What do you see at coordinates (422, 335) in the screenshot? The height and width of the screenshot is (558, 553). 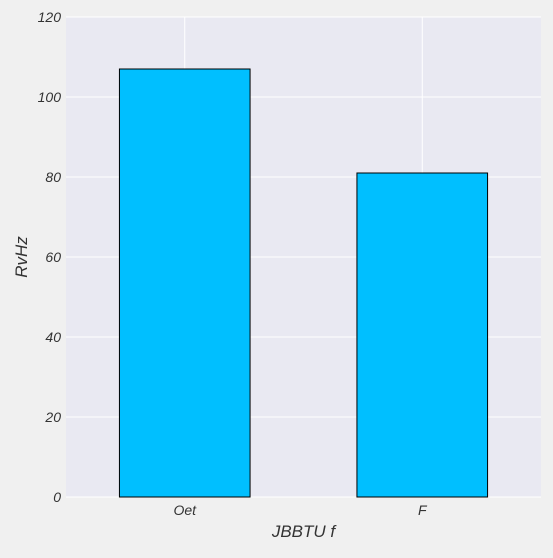 I see `bar-f` at bounding box center [422, 335].